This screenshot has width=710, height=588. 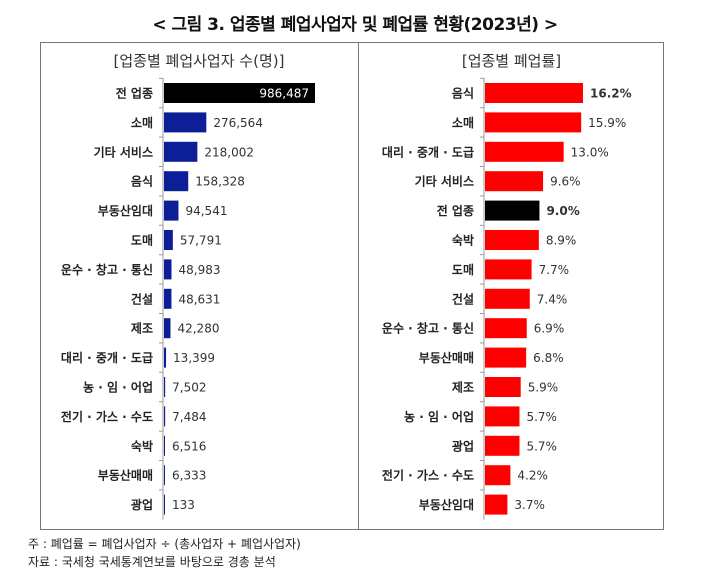 What do you see at coordinates (511, 61) in the screenshot?
I see `right-chart-title: [업종별 폐업률]` at bounding box center [511, 61].